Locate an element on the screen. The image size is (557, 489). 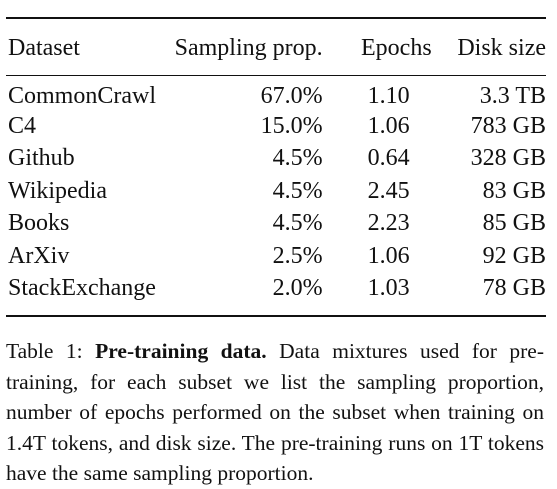
cell-dataset: Wikipedia is located at coordinates (57, 190).